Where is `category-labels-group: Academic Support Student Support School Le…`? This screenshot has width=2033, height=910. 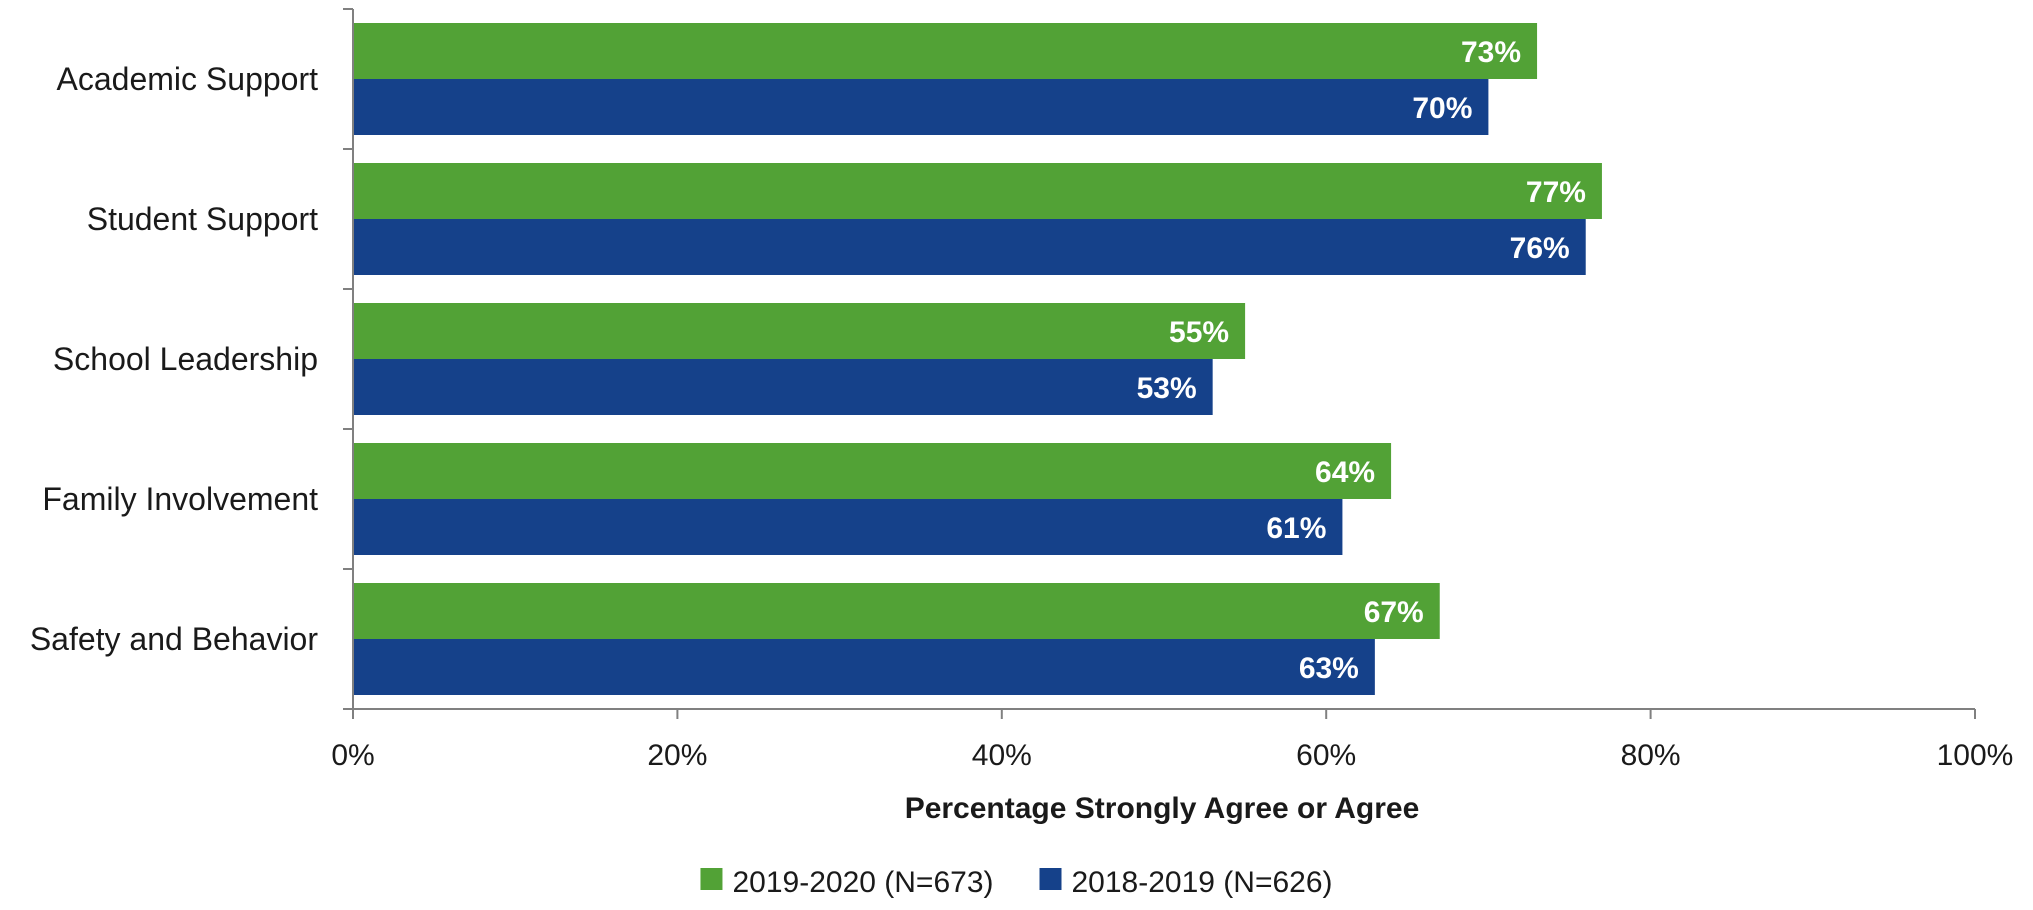 category-labels-group: Academic Support Student Support School Le… is located at coordinates (174, 359).